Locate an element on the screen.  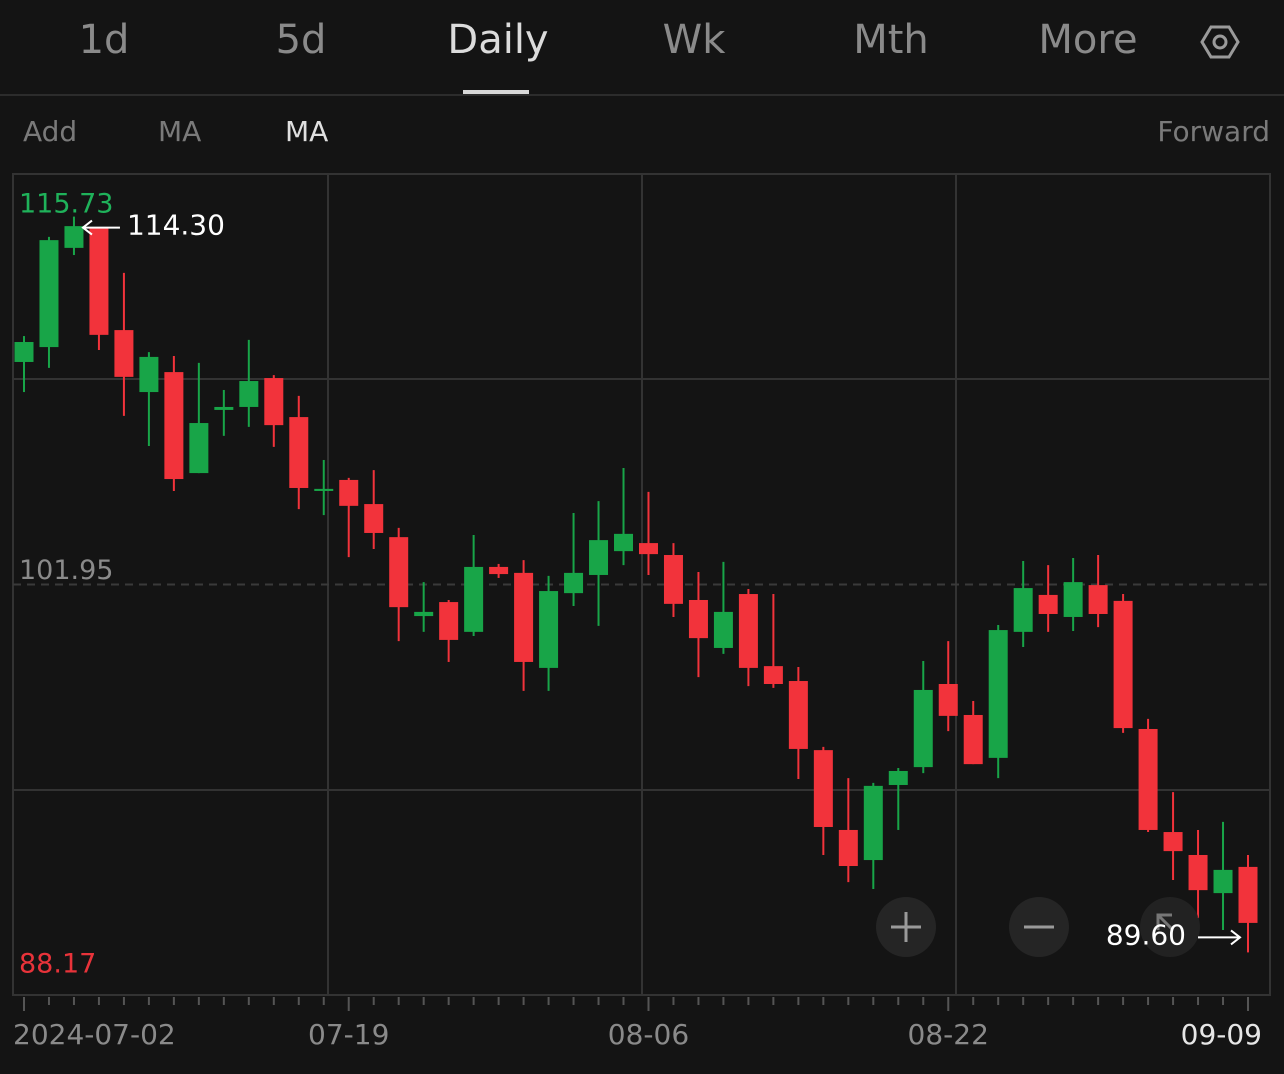
x-tick-label: 07-19 is located at coordinates (348, 1034).